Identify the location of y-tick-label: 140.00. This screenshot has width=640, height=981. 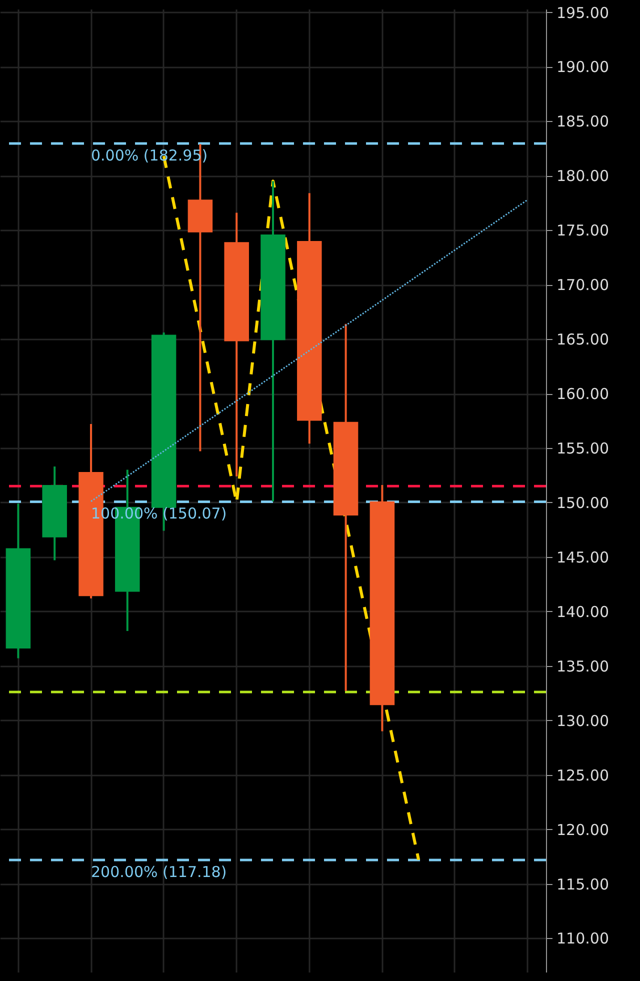
(582, 611).